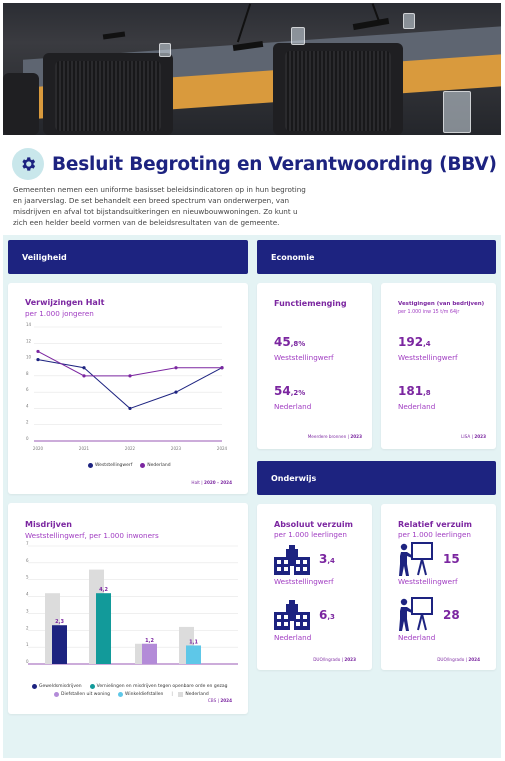  What do you see at coordinates (294, 478) in the screenshot?
I see `section-title: Onderwijs` at bounding box center [294, 478].